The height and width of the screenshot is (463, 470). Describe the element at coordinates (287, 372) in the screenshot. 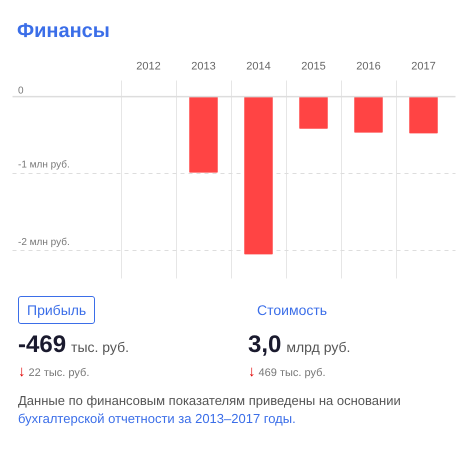

I see `text: ↓ 469 тыс. руб.` at that location.